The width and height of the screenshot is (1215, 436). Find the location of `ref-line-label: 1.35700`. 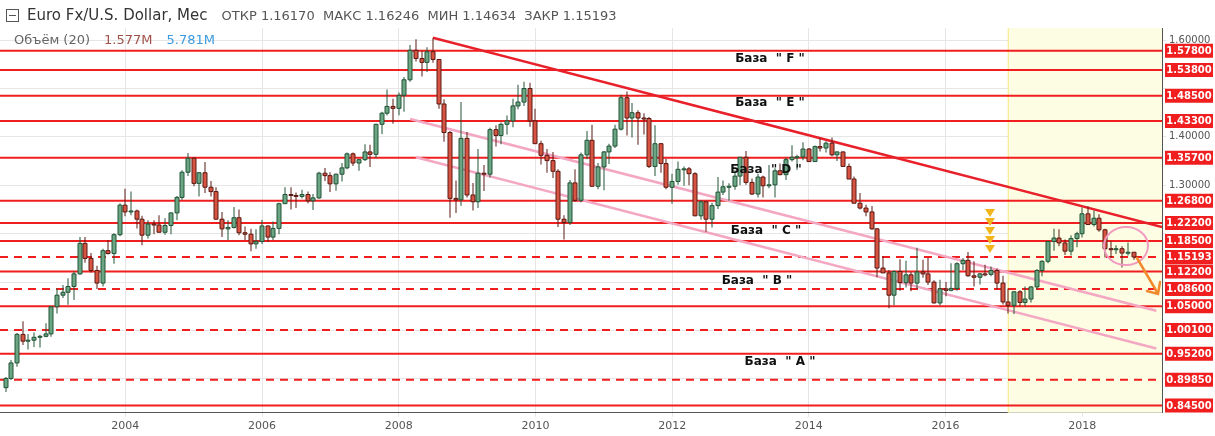

ref-line-label: 1.35700 is located at coordinates (1189, 157).